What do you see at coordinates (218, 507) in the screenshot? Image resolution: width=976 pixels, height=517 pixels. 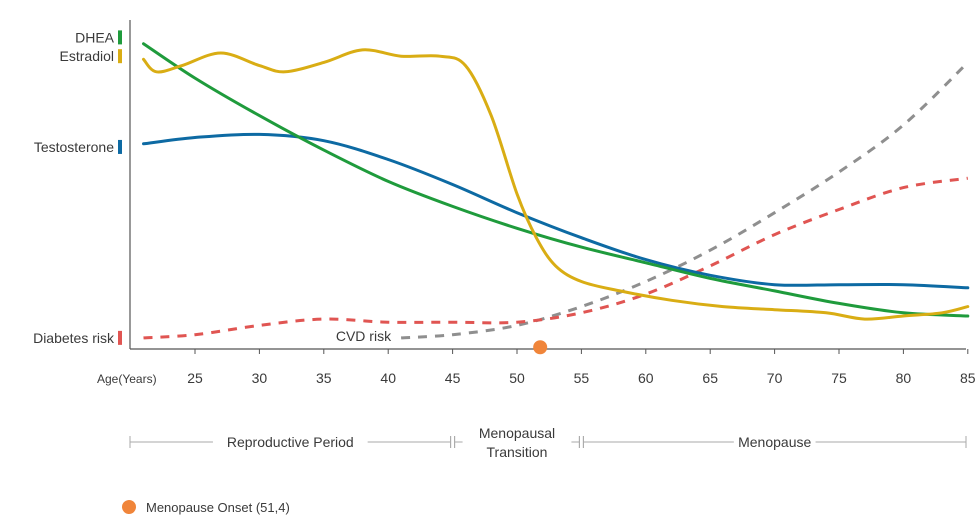 I see `legend-label-menopause-onset: Menopause Onset (51,4)` at bounding box center [218, 507].